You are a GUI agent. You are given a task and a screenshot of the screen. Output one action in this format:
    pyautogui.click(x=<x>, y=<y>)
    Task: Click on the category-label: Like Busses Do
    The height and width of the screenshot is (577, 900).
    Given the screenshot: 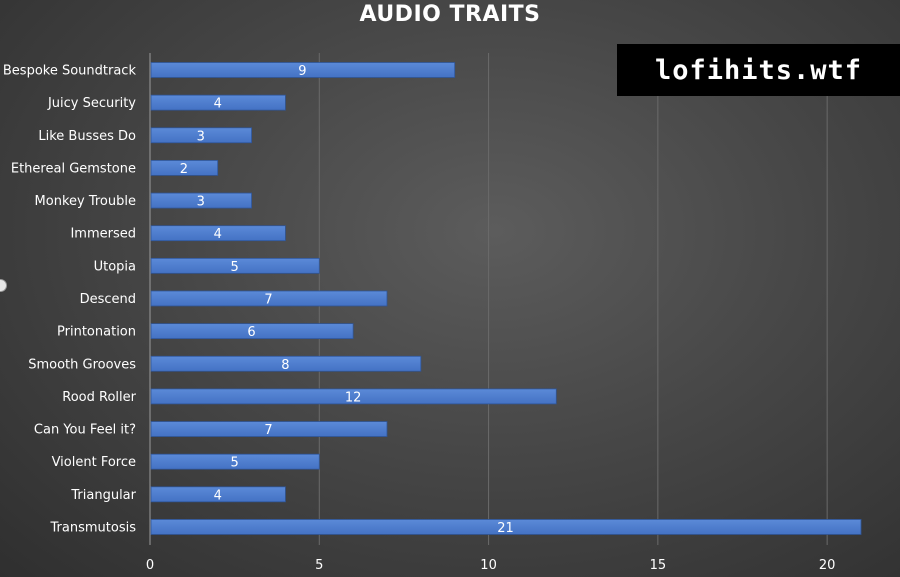 What is the action you would take?
    pyautogui.click(x=87, y=136)
    